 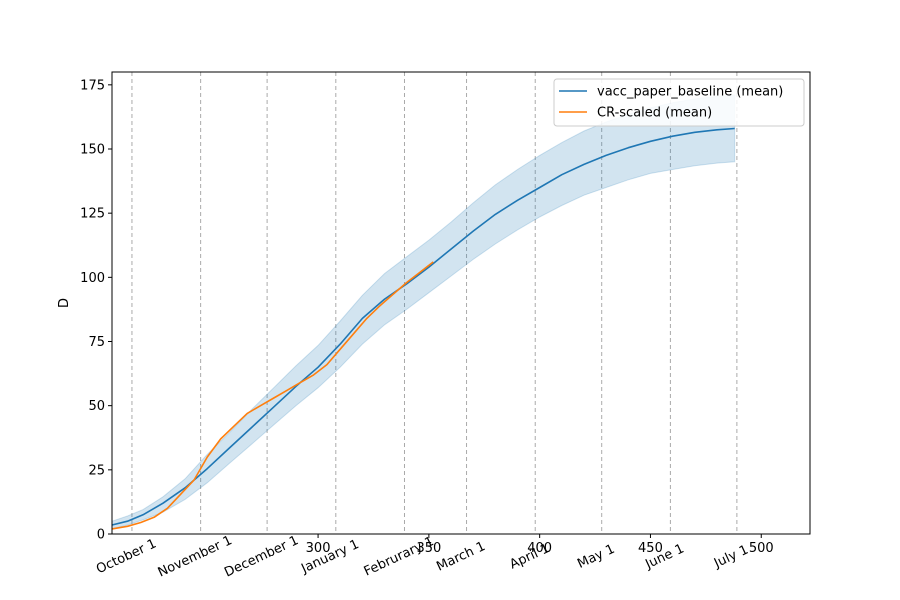 I want to click on y-tick-label: 50, so click(x=96, y=406).